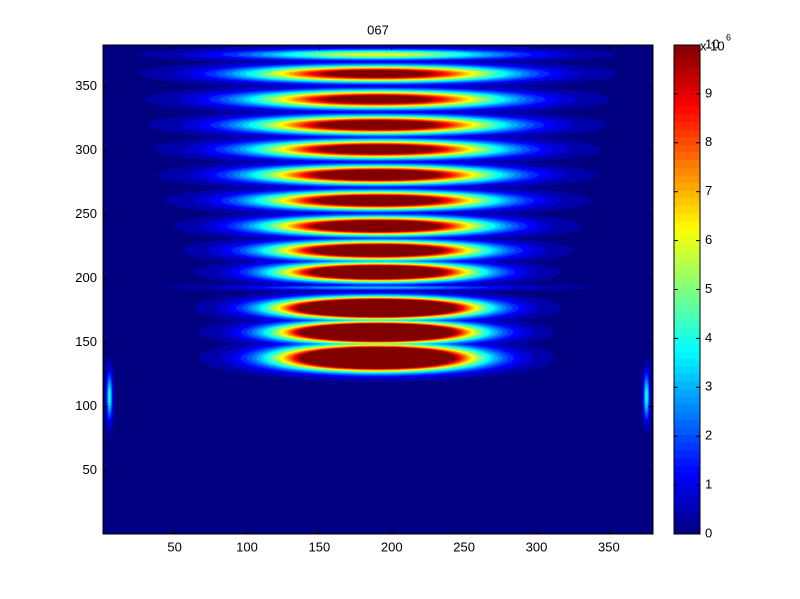 The height and width of the screenshot is (599, 800). I want to click on y-tick-label: 150, so click(86, 341).